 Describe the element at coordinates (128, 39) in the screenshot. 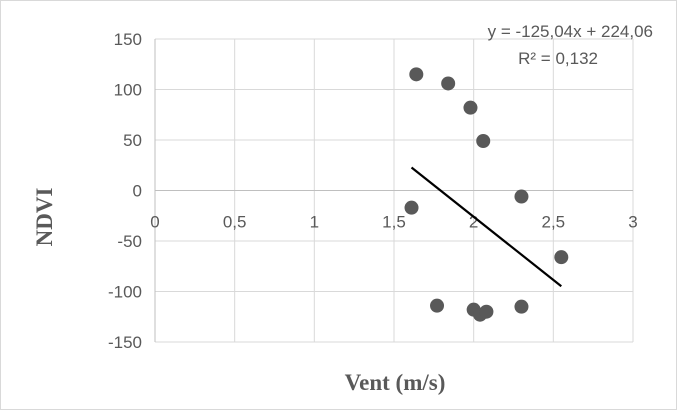

I see `y-tick-label: 150` at that location.